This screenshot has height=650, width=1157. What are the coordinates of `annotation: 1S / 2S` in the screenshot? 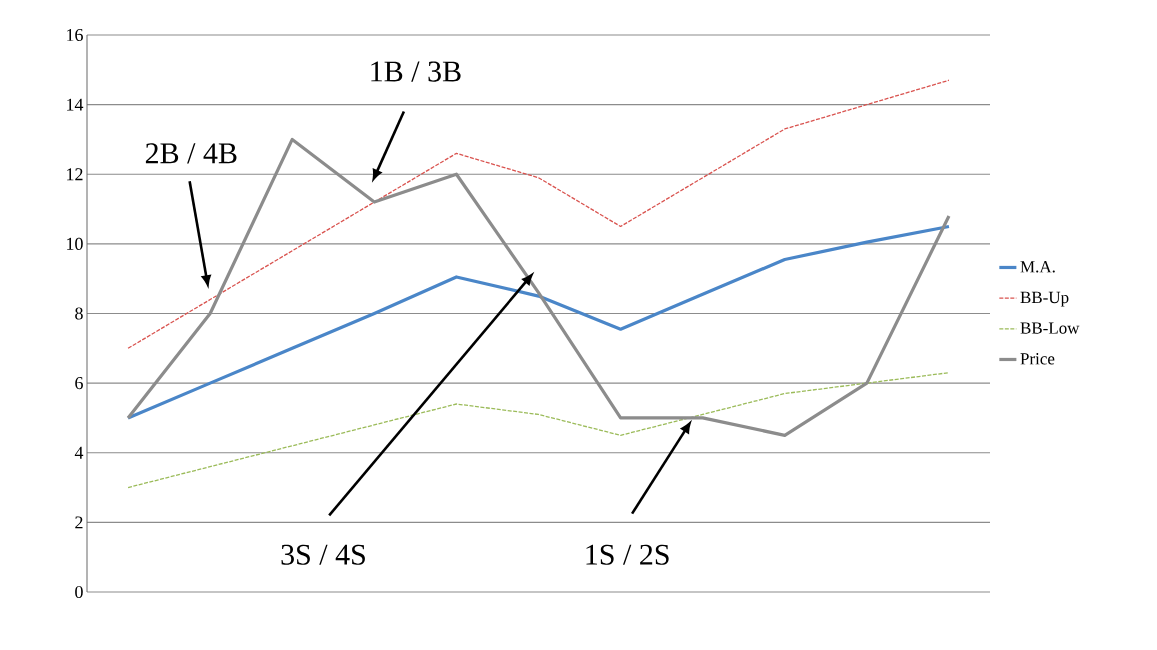 It's located at (627, 554).